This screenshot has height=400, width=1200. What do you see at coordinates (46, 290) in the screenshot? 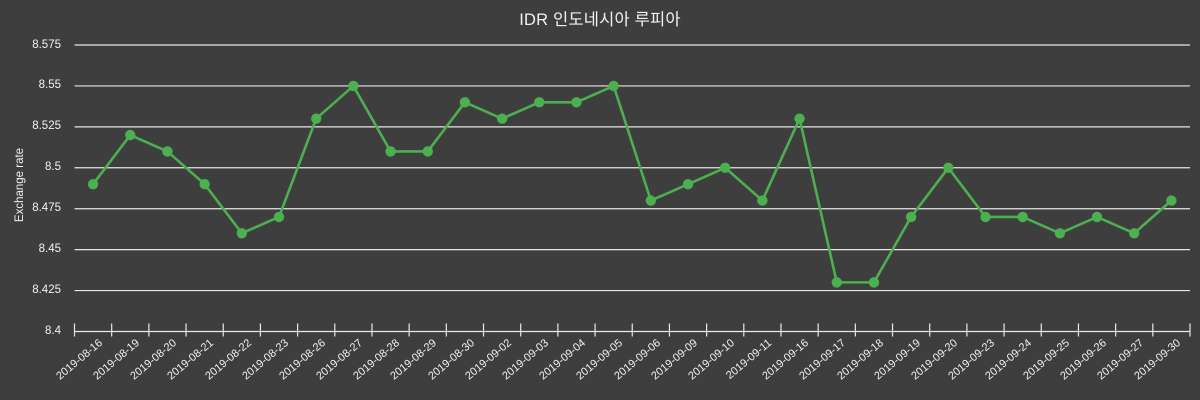
I see `y-tick-label: 8.425` at bounding box center [46, 290].